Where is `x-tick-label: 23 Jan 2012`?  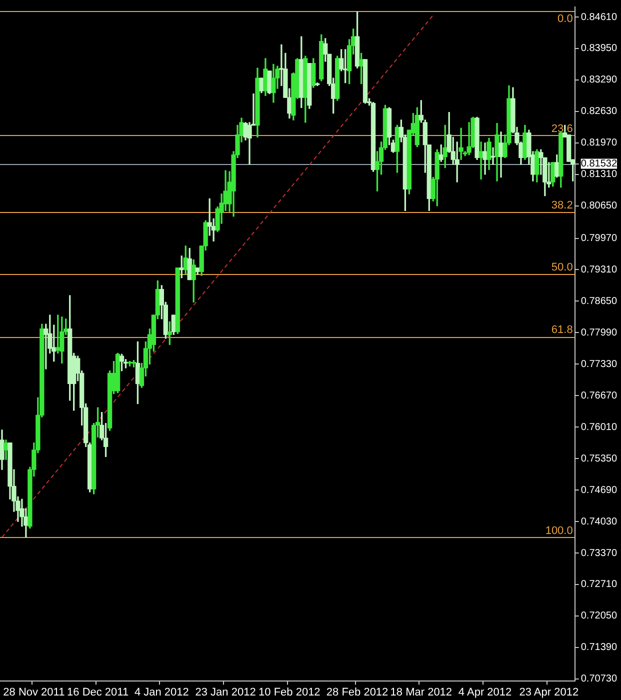 x-tick-label: 23 Jan 2012 is located at coordinates (225, 692).